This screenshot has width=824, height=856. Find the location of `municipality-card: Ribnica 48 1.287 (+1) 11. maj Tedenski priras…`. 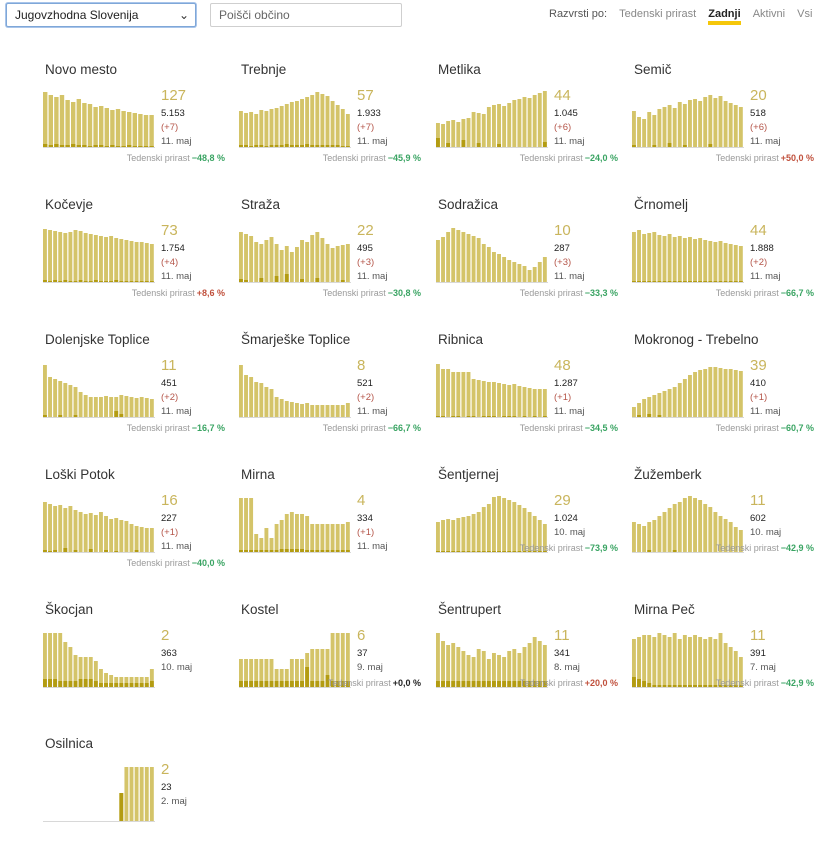

municipality-card: Ribnica 48 1.287 (+1) 11. maj Tedenski priras… is located at coordinates (527, 392).